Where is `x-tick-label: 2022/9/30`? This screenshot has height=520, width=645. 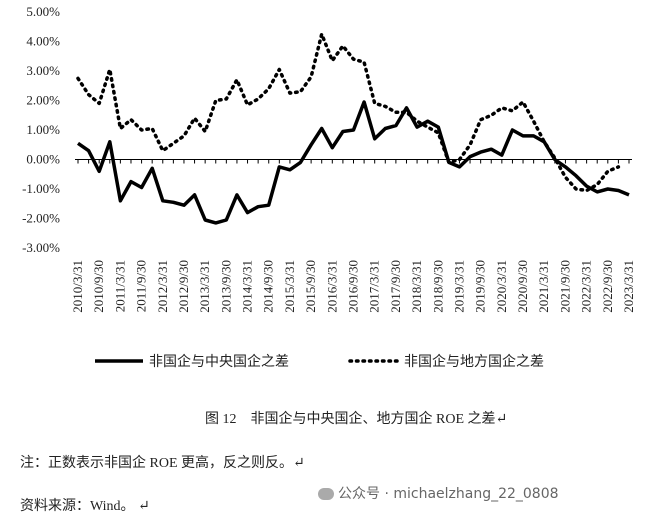
x-tick-label: 2022/9/30 is located at coordinates (607, 286).